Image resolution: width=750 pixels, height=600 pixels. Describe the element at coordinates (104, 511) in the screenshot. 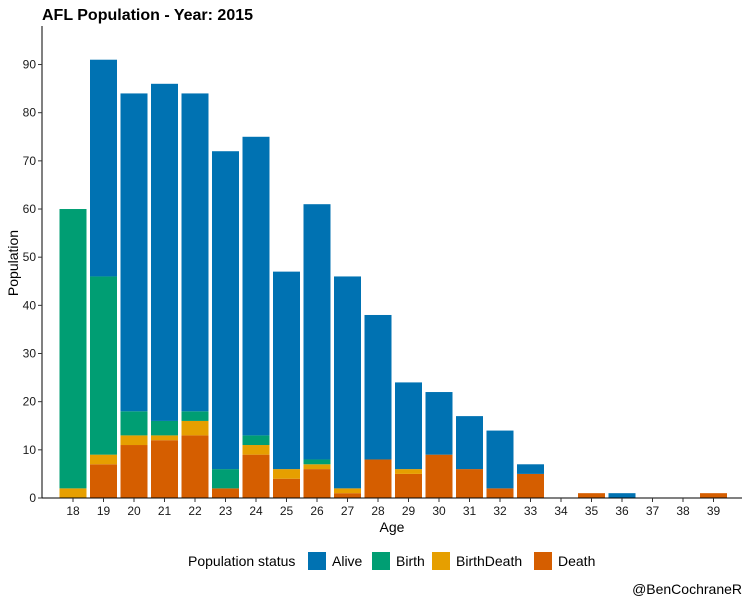

I see `x-tick-label: 19` at that location.